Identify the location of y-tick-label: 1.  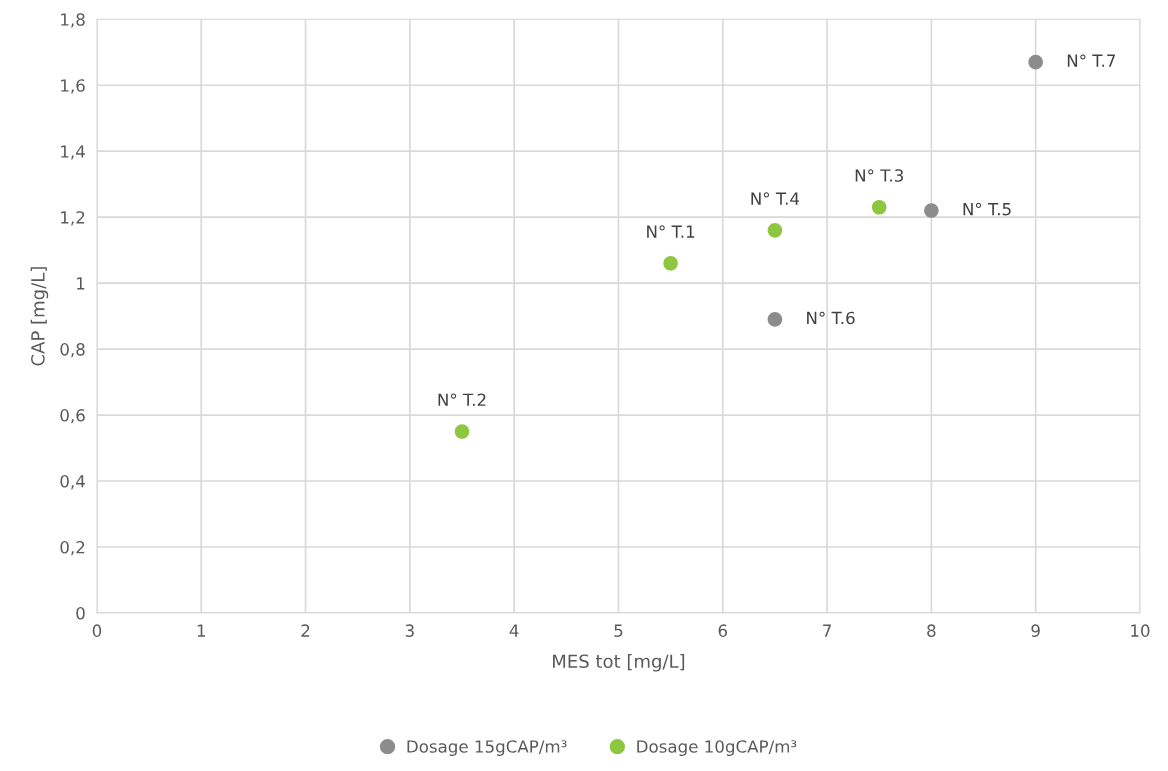
(81, 283).